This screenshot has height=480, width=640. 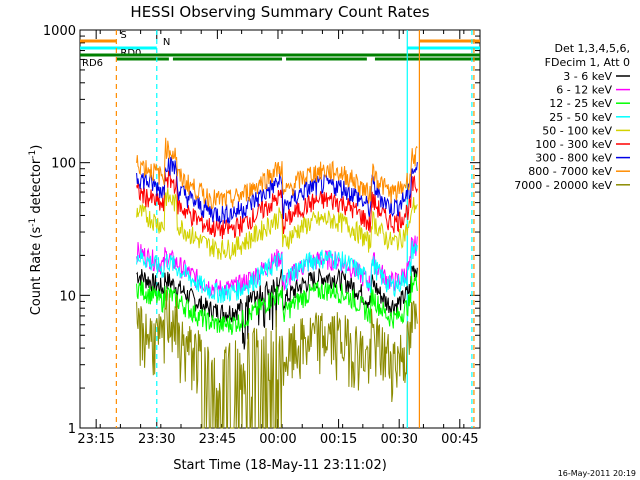 I want to click on flag-s-label: S, so click(x=123, y=35).